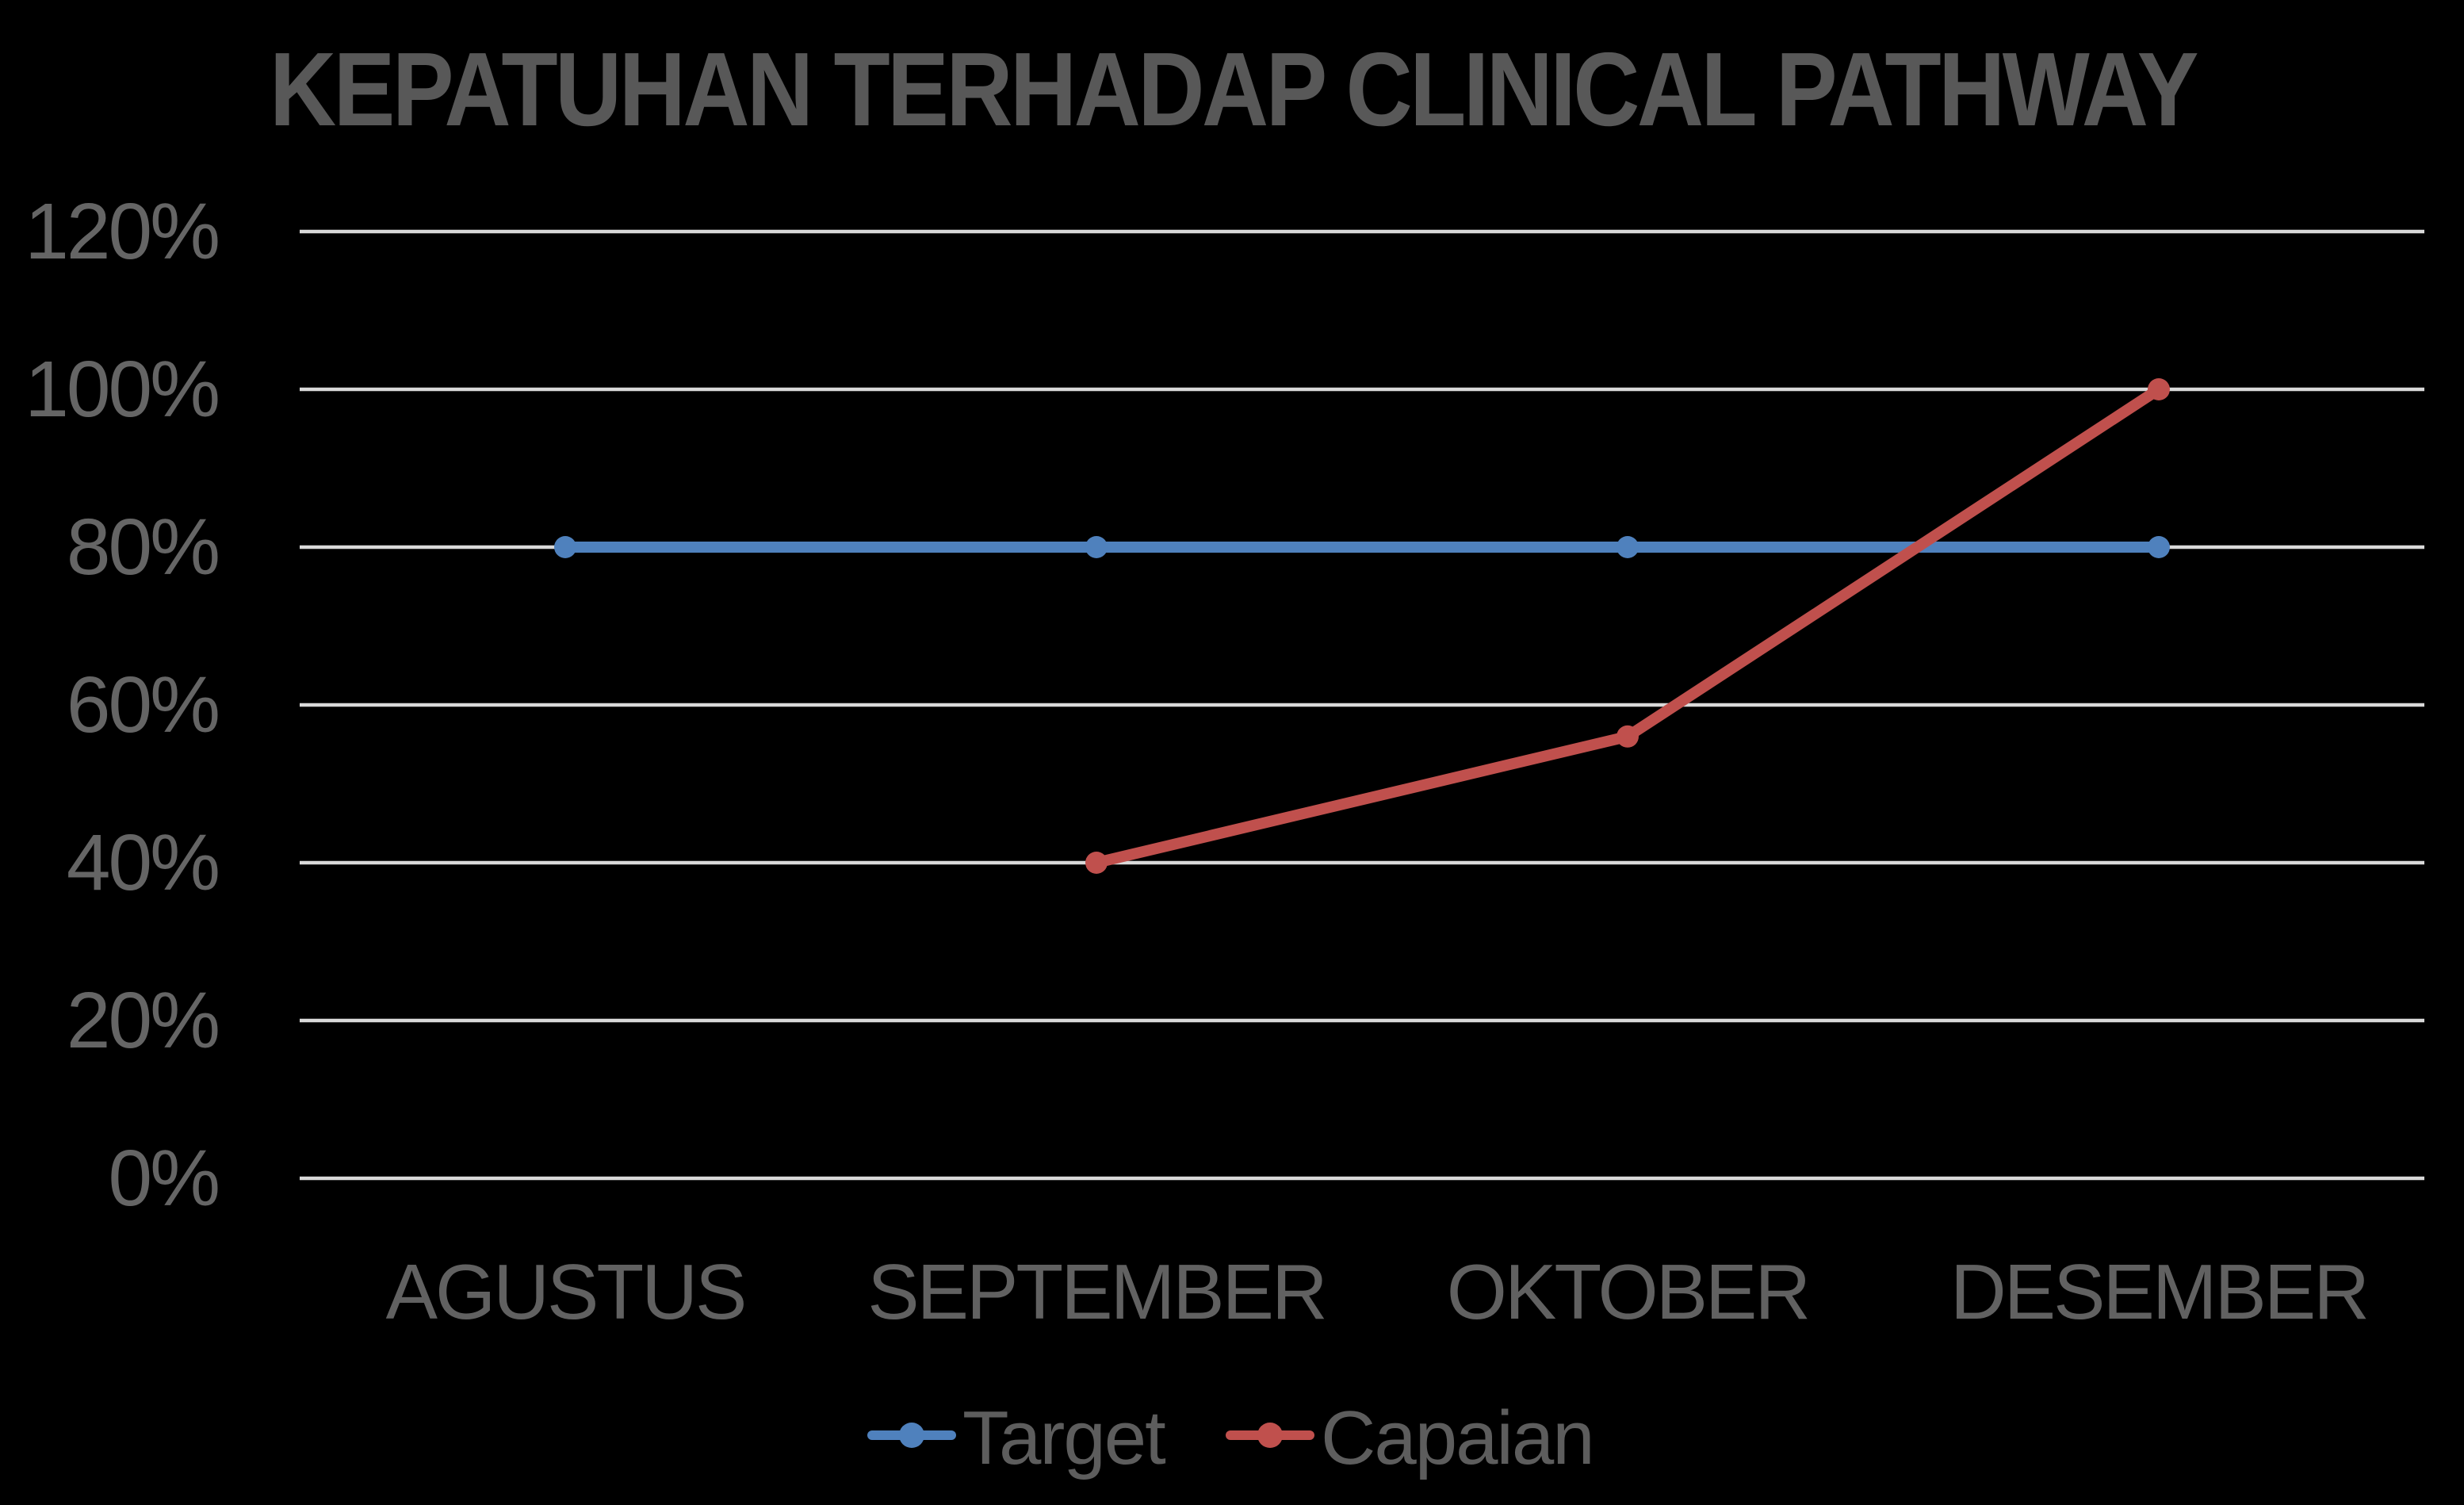 Image resolution: width=2464 pixels, height=1505 pixels. I want to click on legend-item-target: Target, so click(1017, 1438).